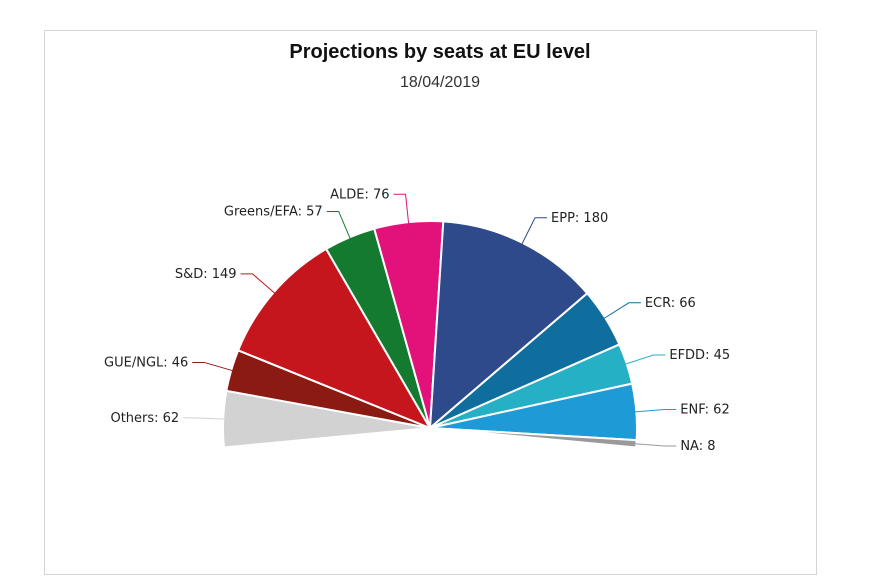 This screenshot has height=586, width=880. What do you see at coordinates (273, 211) in the screenshot?
I see `data-label: Greens/EFA: 57` at bounding box center [273, 211].